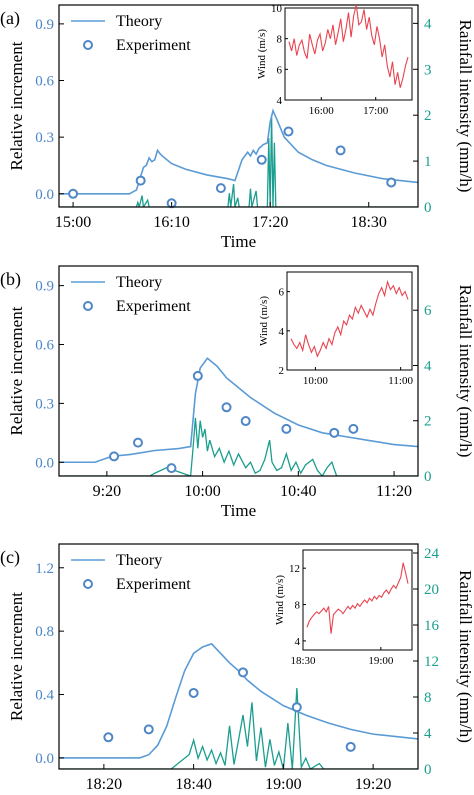  I want to click on inset-y-tick-label: 6, so click(280, 70).